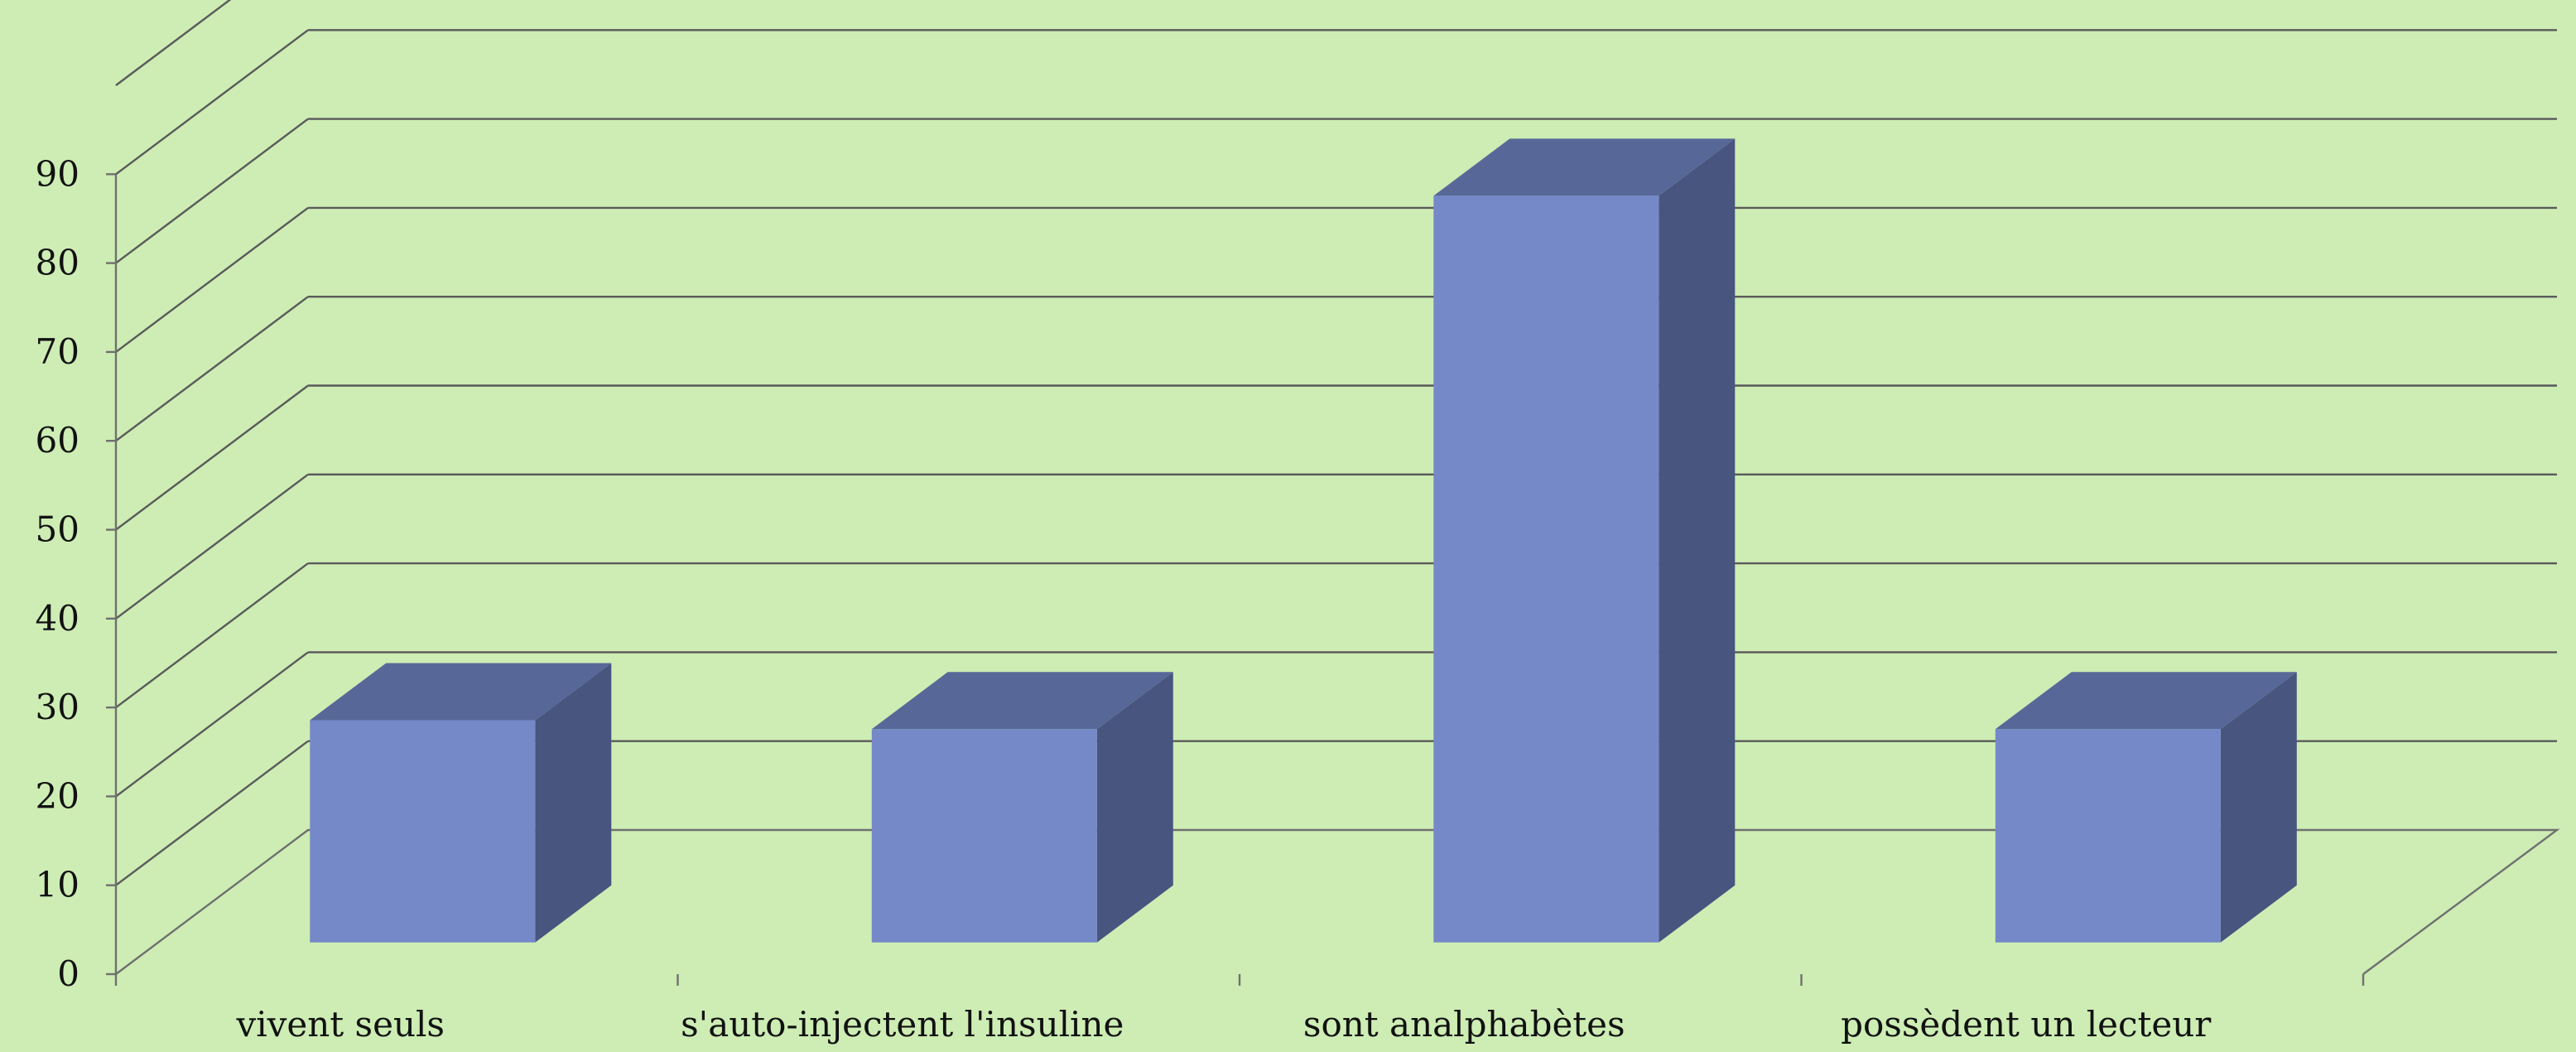 This screenshot has height=1052, width=2576. What do you see at coordinates (57, 618) in the screenshot?
I see `y-tick-label: 40` at bounding box center [57, 618].